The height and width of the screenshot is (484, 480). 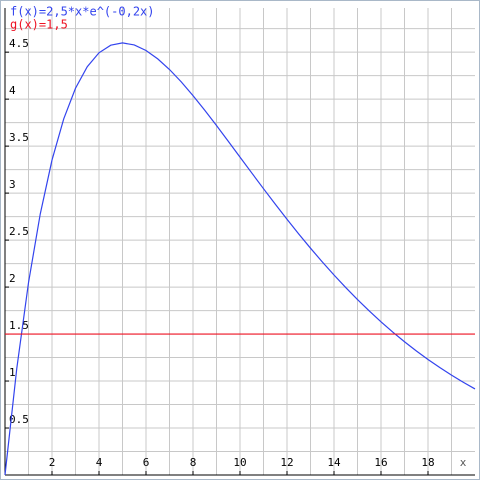 I want to click on y-tick-label: 4.5, so click(x=19, y=43).